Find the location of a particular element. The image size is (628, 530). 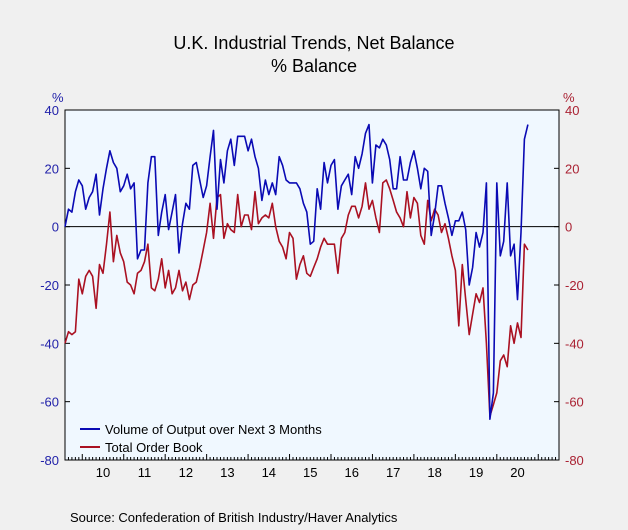

x-tick-label: 19 is located at coordinates (476, 472).